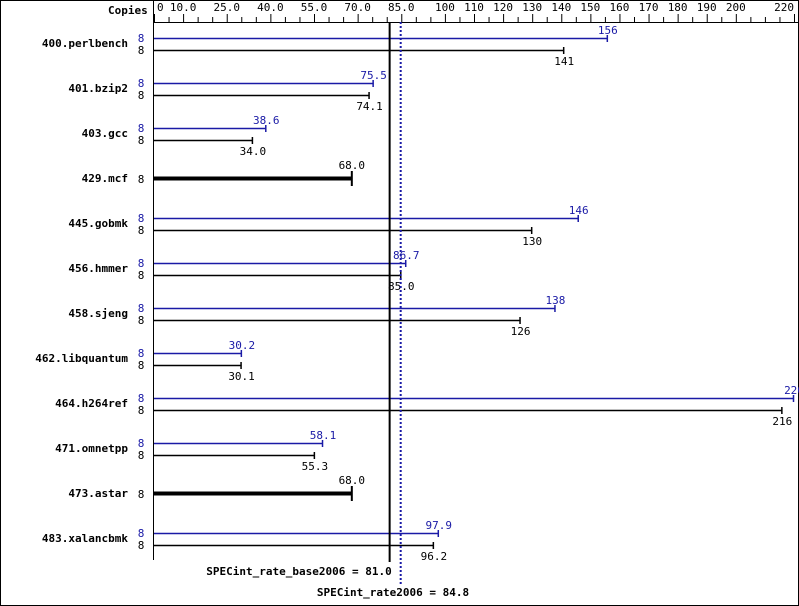 This screenshot has height=606, width=799. Describe the element at coordinates (98, 88) in the screenshot. I see `category-label: 401.bzip2` at that location.